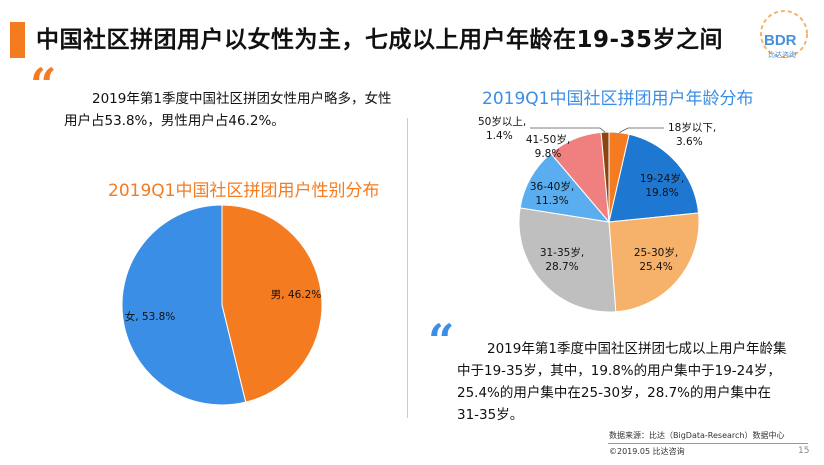 This screenshot has height=465, width=824. I want to click on gender-pie-chart: 男, 46.2% 女, 53.8%, so click(222, 305).